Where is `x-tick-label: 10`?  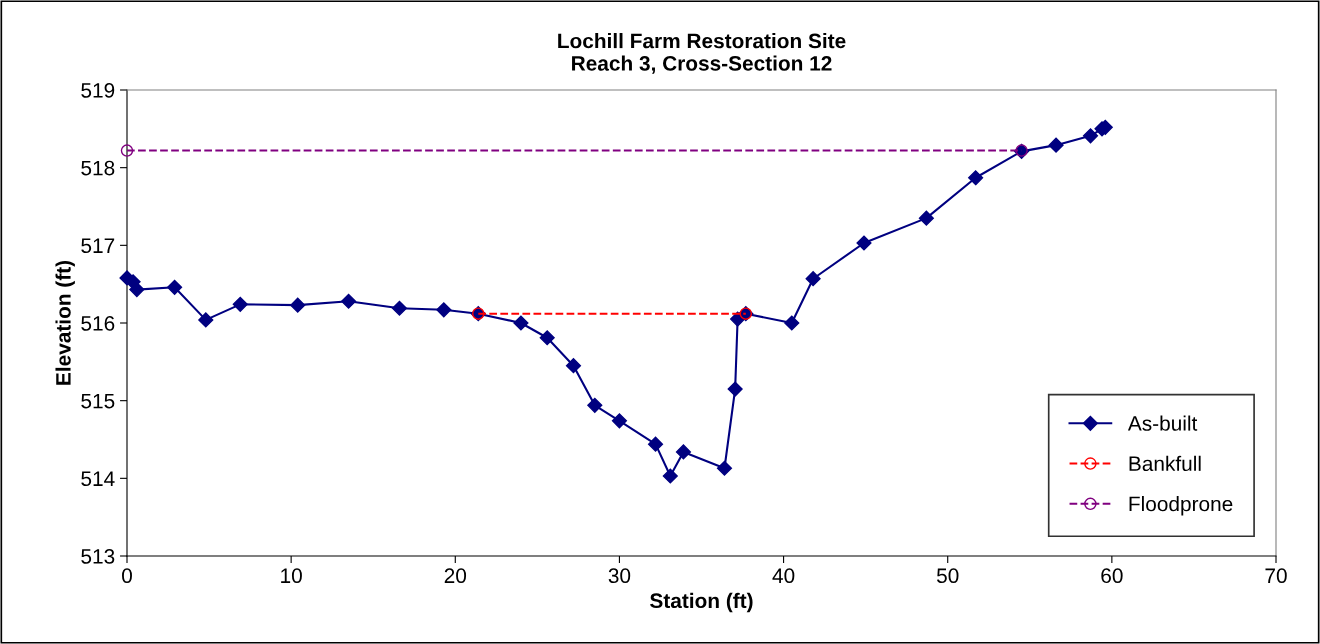 x-tick-label: 10 is located at coordinates (291, 576).